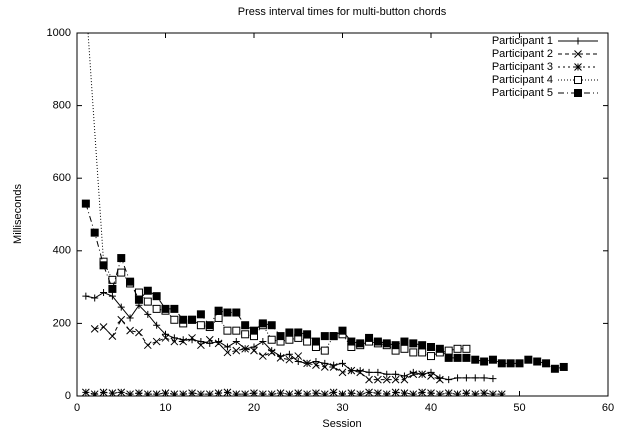  Describe the element at coordinates (18, 214) in the screenshot. I see `y-axis-label: Milliseconds` at that location.